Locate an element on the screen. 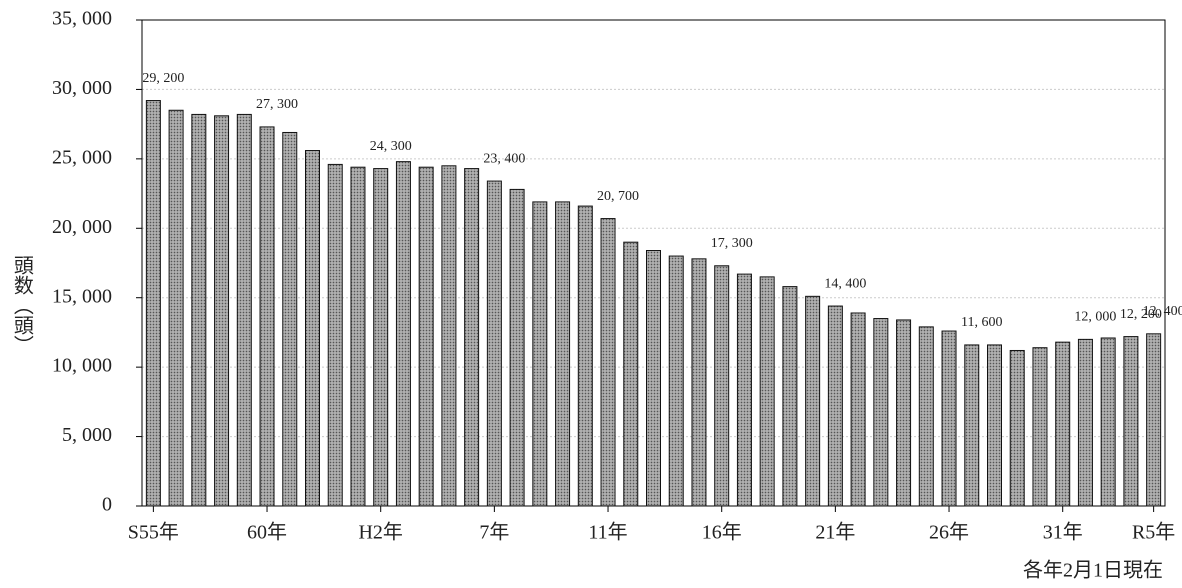  x-tick-label: S55年 is located at coordinates (153, 532).